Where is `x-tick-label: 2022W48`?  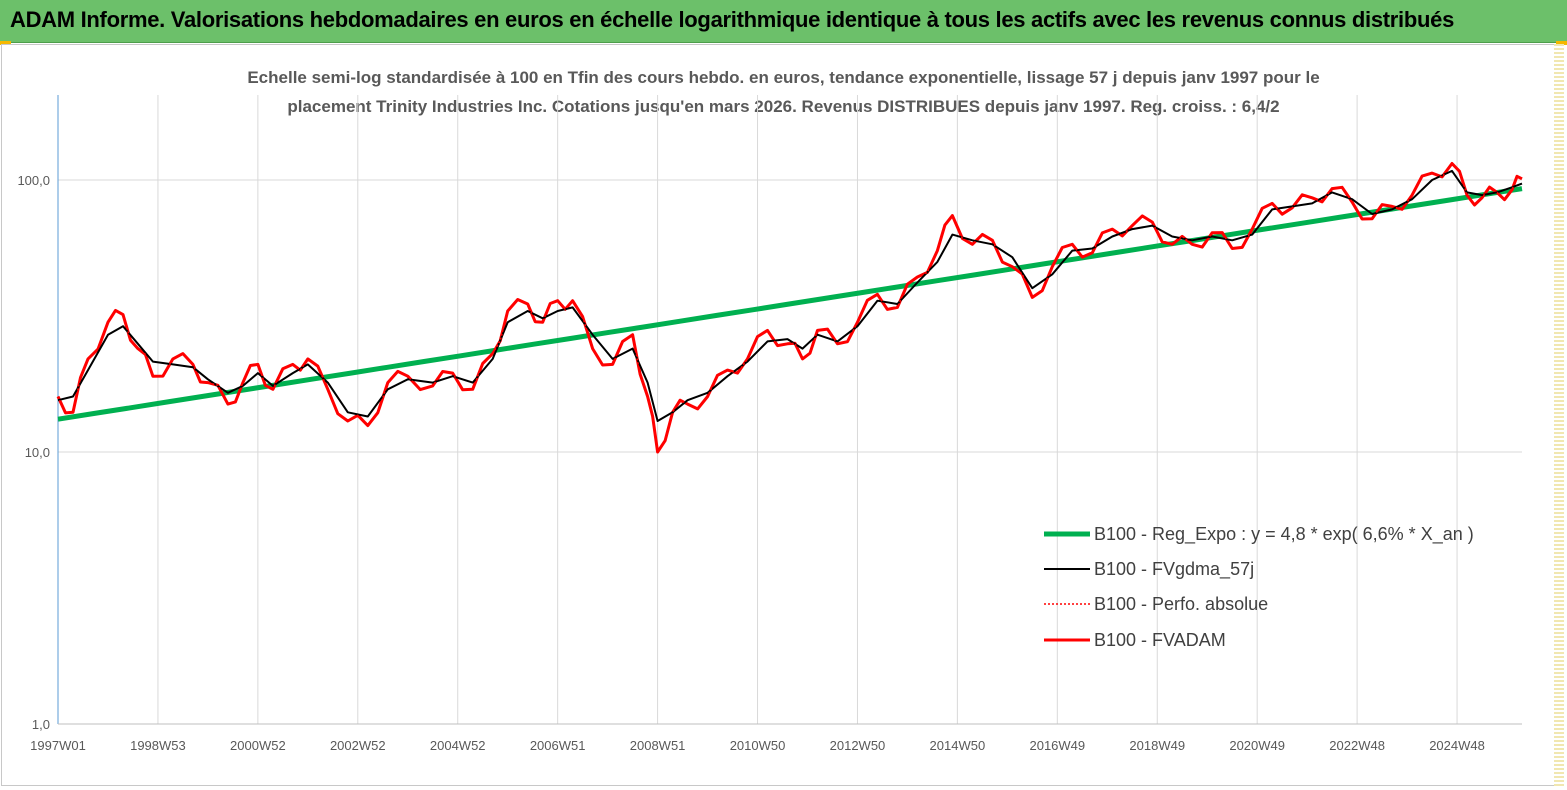
x-tick-label: 2022W48 is located at coordinates (1357, 745).